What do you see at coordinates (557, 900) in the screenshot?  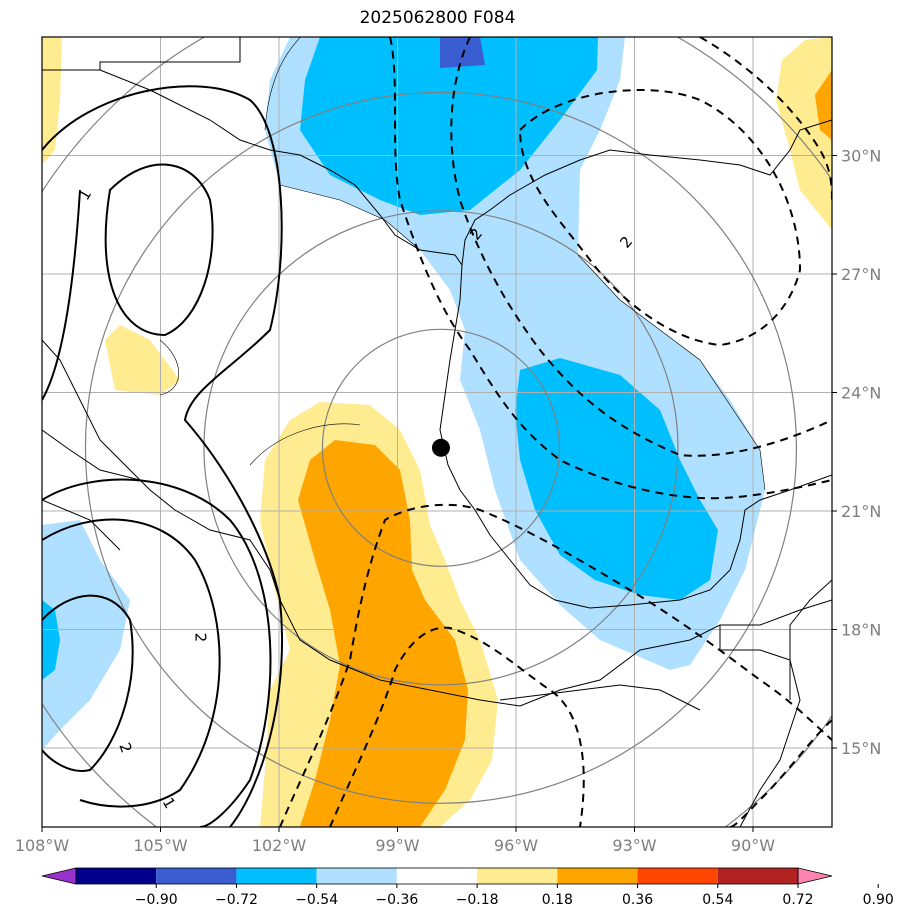 I see `colorbar-label-5: 0.18` at bounding box center [557, 900].